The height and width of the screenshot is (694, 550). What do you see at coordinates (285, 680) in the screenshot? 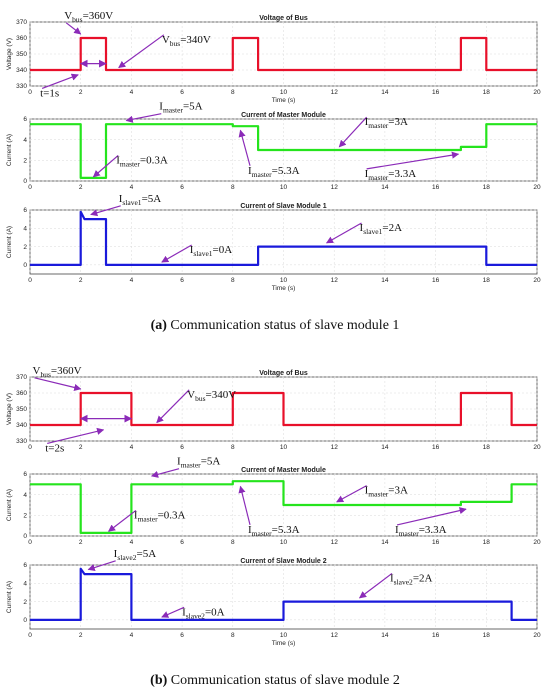
I see `caption-b-text: Communication status of slave module 2` at bounding box center [285, 680].